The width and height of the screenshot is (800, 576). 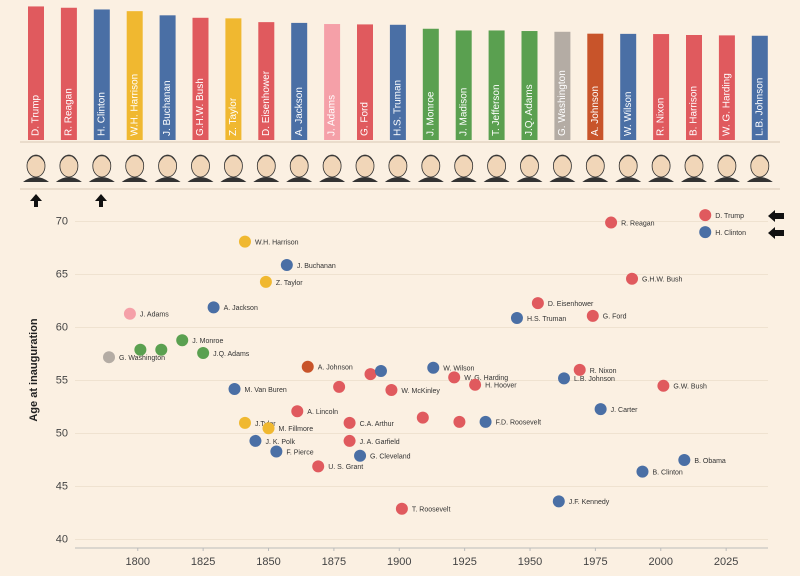 What do you see at coordinates (458, 369) in the screenshot?
I see `point-label: W. Wilson` at bounding box center [458, 369].